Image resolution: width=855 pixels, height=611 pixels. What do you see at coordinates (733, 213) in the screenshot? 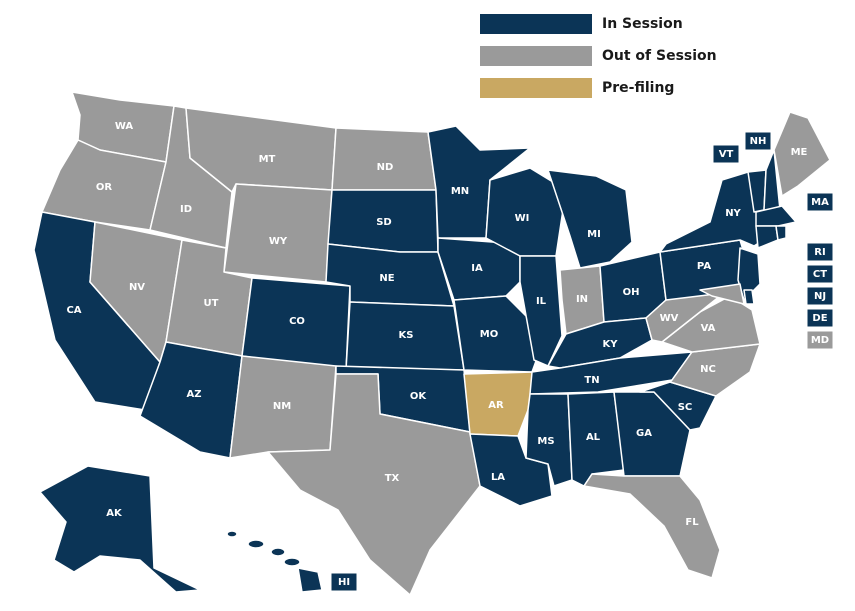
I see `label-NY: NY` at bounding box center [733, 213].